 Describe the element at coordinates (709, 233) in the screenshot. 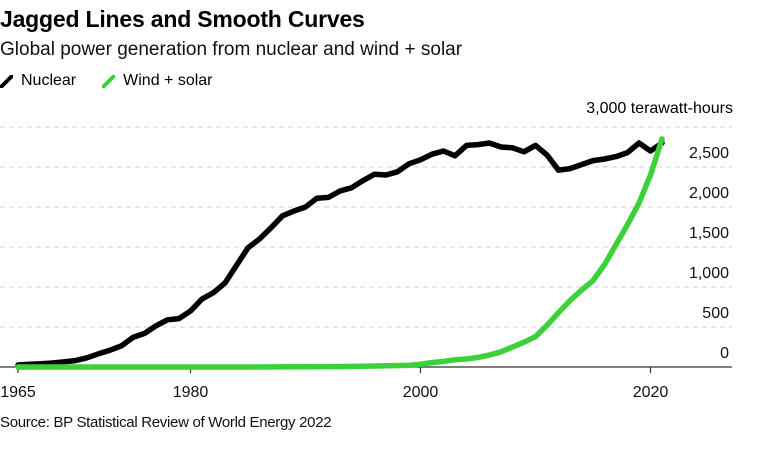

I see `y-tick-label-1500: 1,500` at that location.